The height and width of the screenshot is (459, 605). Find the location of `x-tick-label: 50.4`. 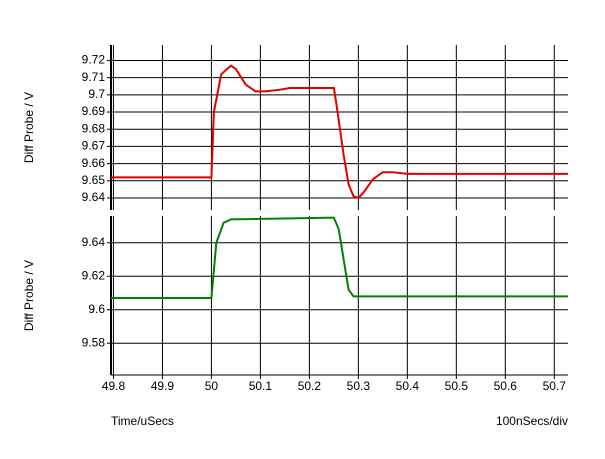

x-tick-label: 50.4 is located at coordinates (408, 386).